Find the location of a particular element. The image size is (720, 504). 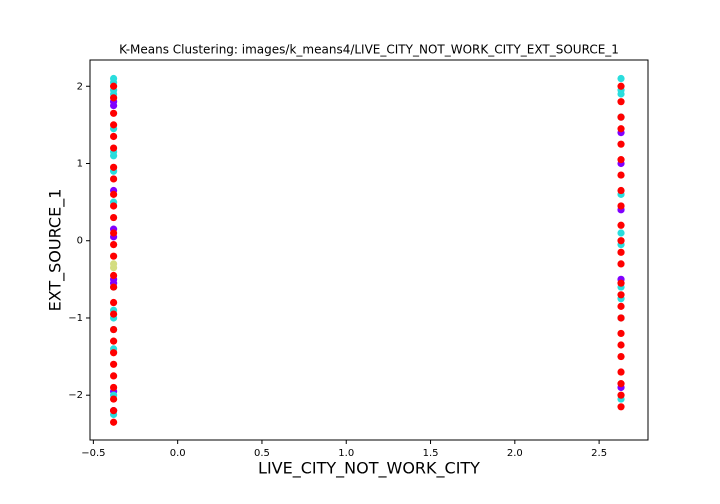

x-tick-label: 1.5 is located at coordinates (431, 453).